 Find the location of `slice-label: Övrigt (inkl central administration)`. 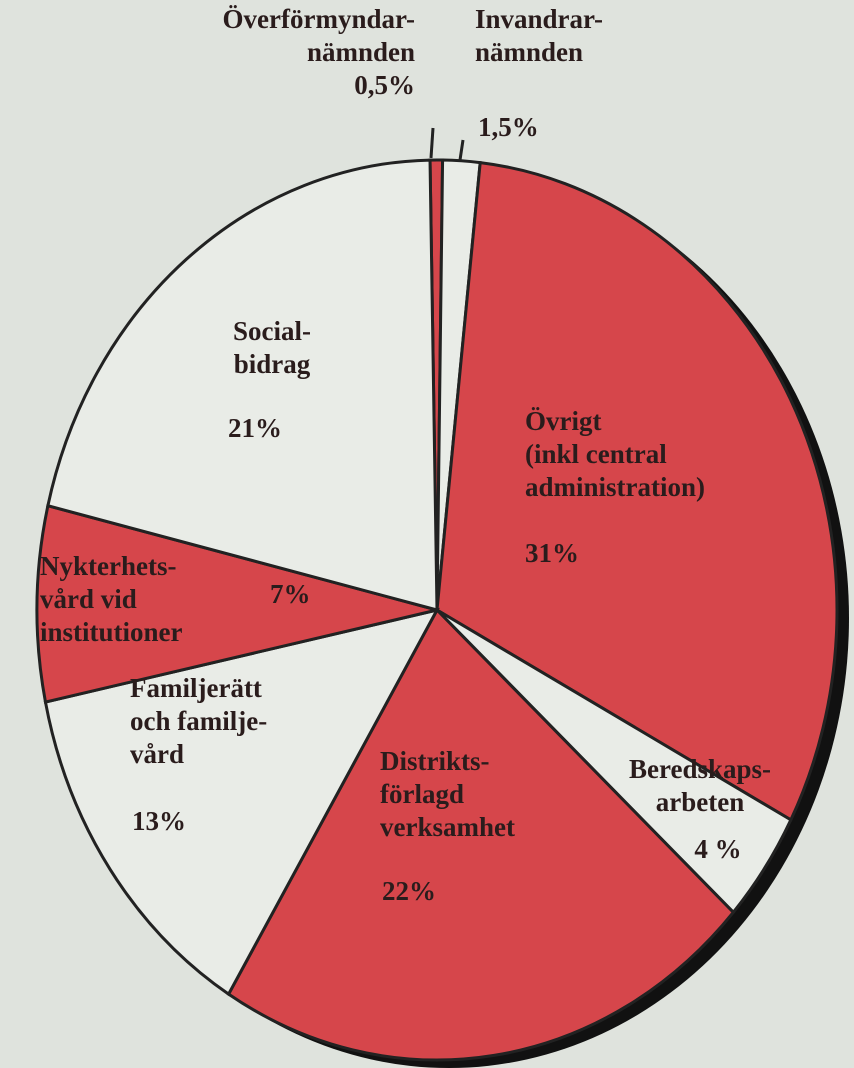

slice-label: Övrigt (inkl central administration) is located at coordinates (615, 454).